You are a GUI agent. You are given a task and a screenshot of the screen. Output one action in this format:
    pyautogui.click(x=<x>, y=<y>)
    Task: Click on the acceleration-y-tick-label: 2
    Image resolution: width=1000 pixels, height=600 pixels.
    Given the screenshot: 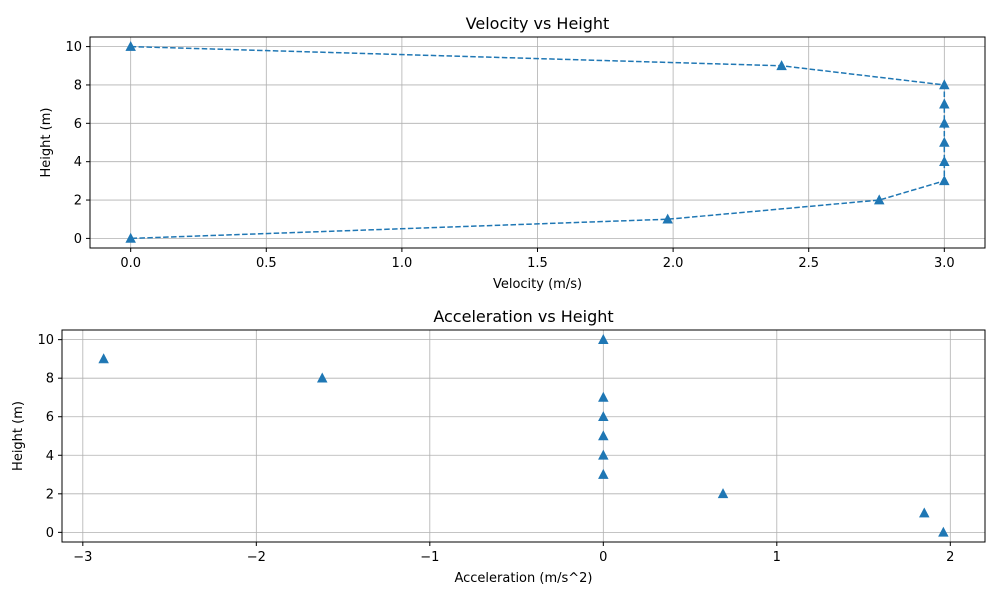 What is the action you would take?
    pyautogui.click(x=50, y=494)
    